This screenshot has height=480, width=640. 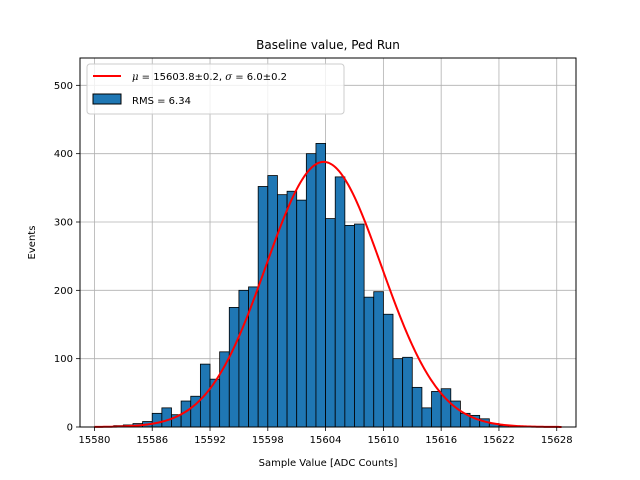 What do you see at coordinates (210, 440) in the screenshot?
I see `x-tick-label: 15592` at bounding box center [210, 440].